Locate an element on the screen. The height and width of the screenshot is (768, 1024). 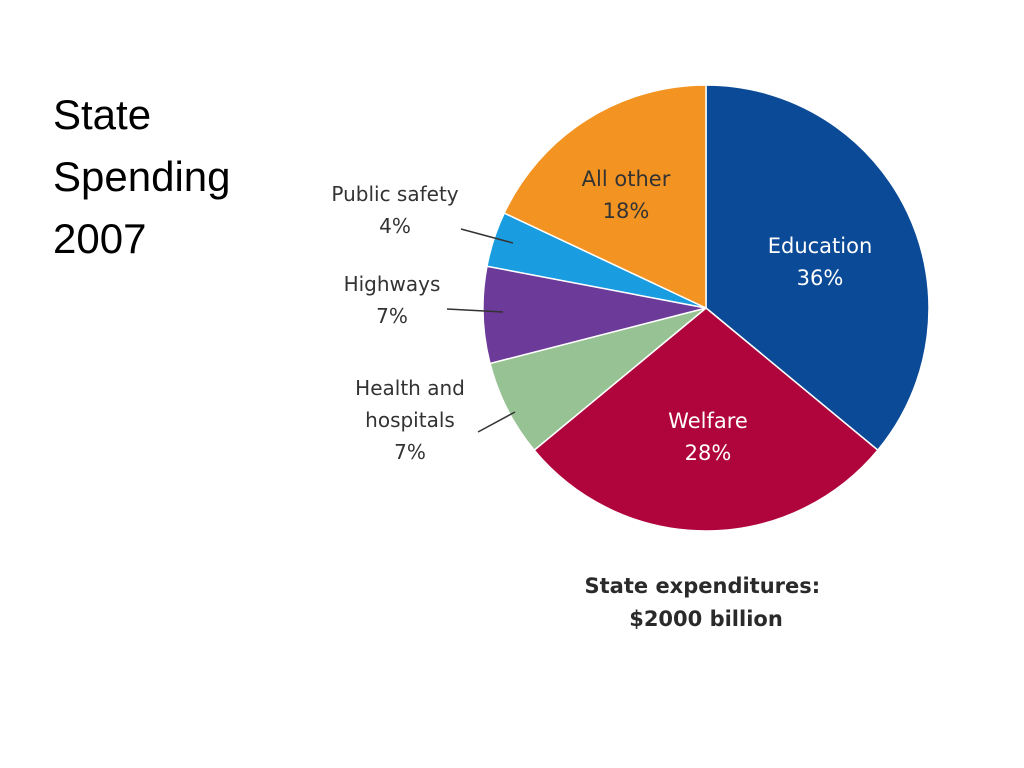
slice-value-highways: 7% is located at coordinates (392, 316).